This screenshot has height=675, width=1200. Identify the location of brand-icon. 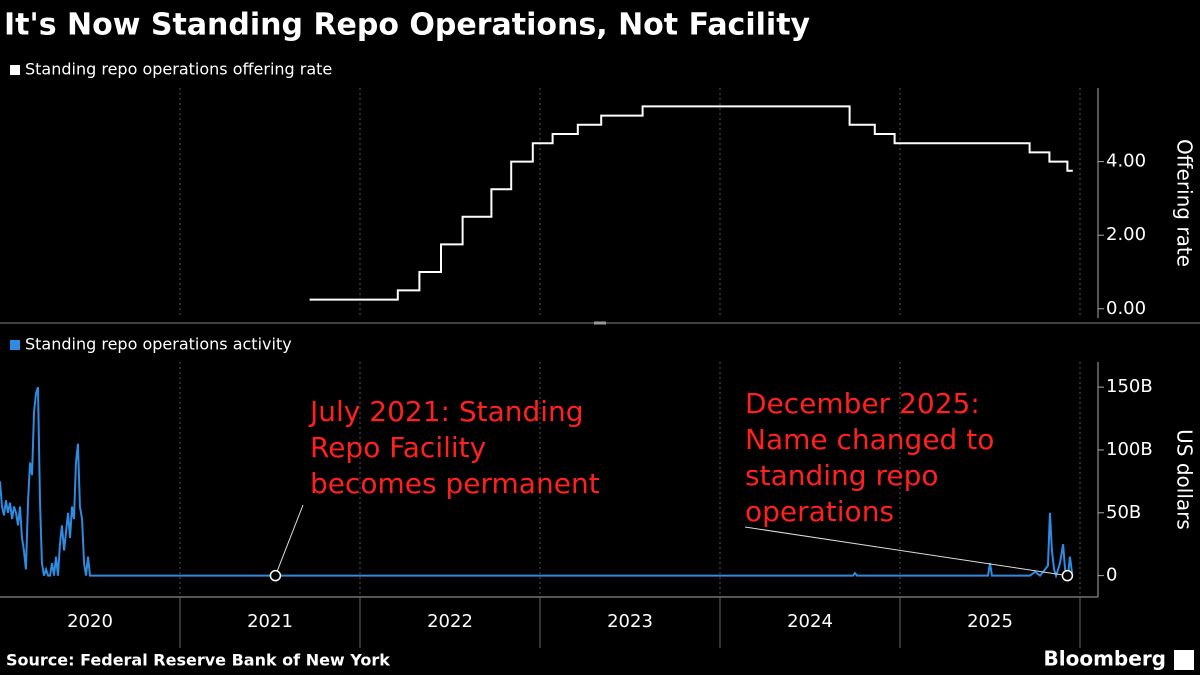
(1184, 660).